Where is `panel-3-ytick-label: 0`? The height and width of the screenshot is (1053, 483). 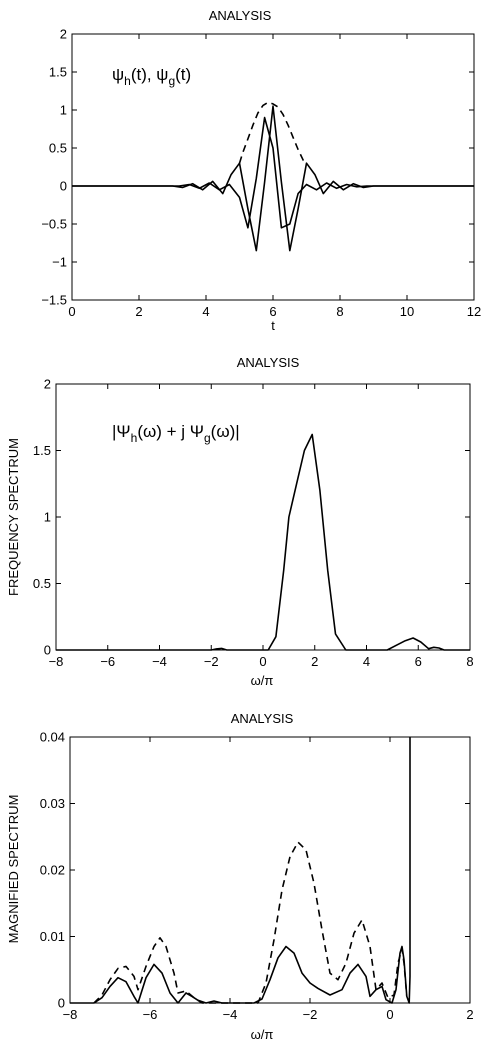 panel-3-ytick-label: 0 is located at coordinates (61, 1003).